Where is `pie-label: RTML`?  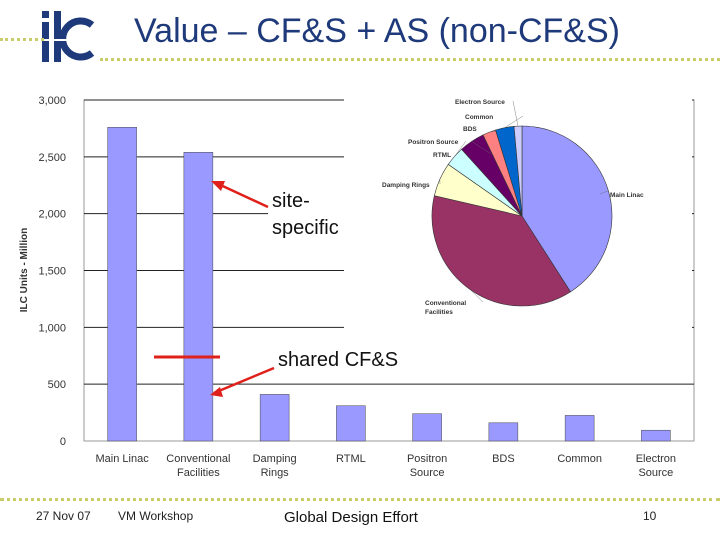
pie-label: RTML is located at coordinates (442, 155).